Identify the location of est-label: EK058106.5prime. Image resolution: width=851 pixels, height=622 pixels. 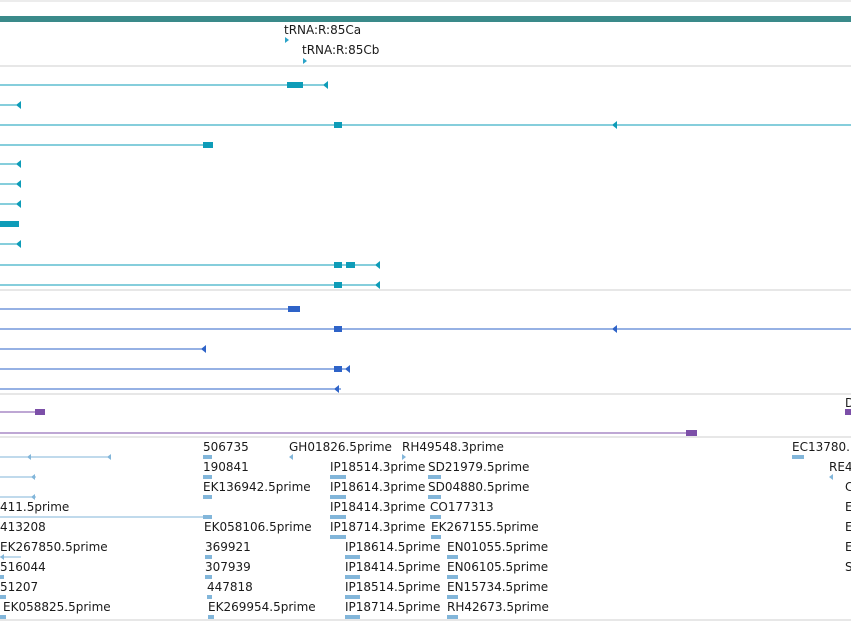
(258, 527).